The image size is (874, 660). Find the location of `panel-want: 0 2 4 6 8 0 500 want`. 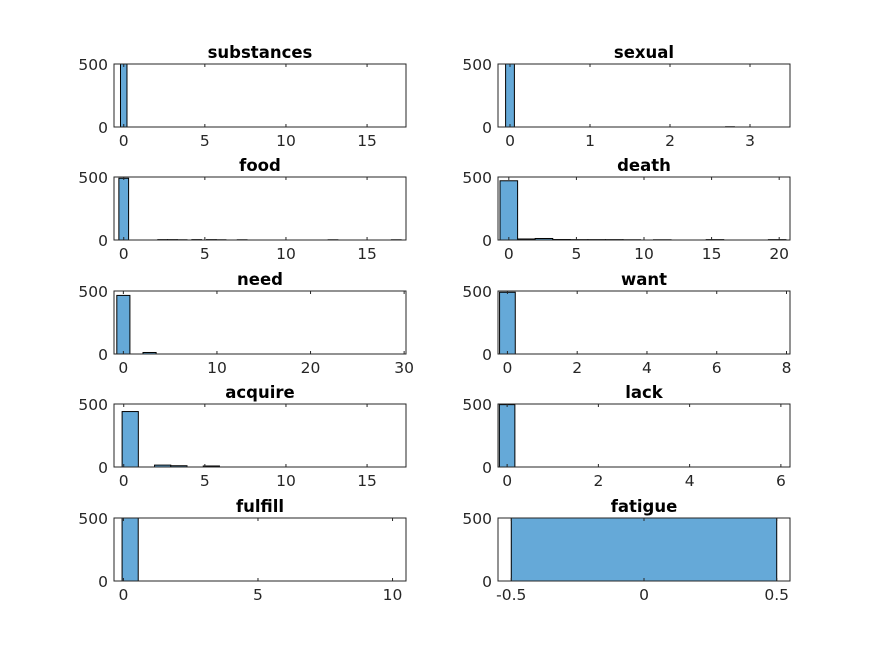

panel-want: 0 2 4 6 8 0 500 want is located at coordinates (626, 323).